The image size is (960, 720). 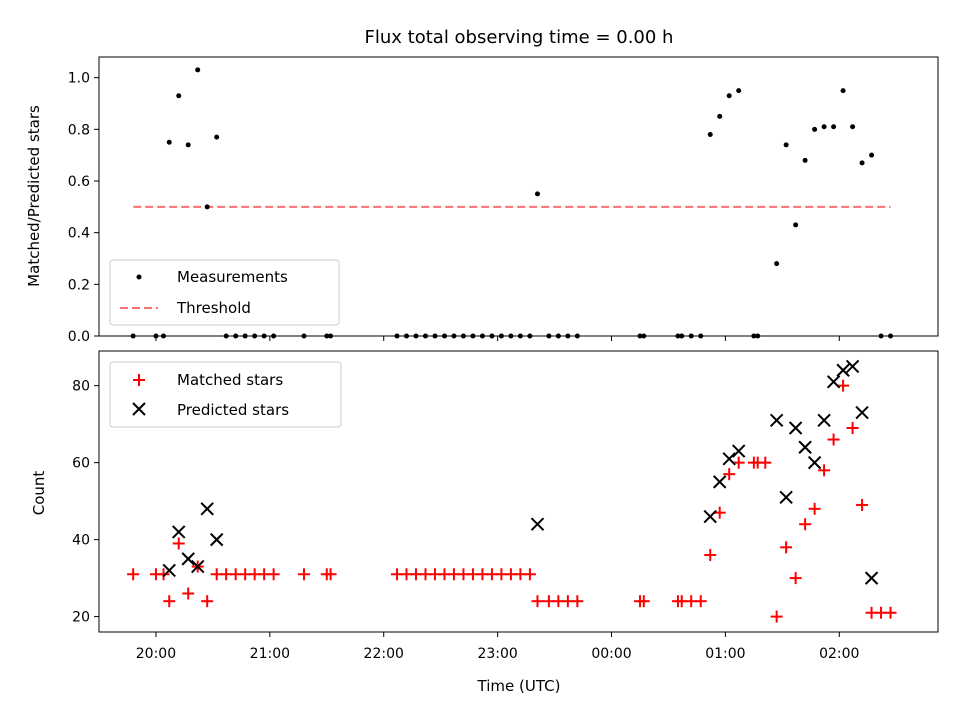 I want to click on x-tick-label: 20:00, so click(x=156, y=654).